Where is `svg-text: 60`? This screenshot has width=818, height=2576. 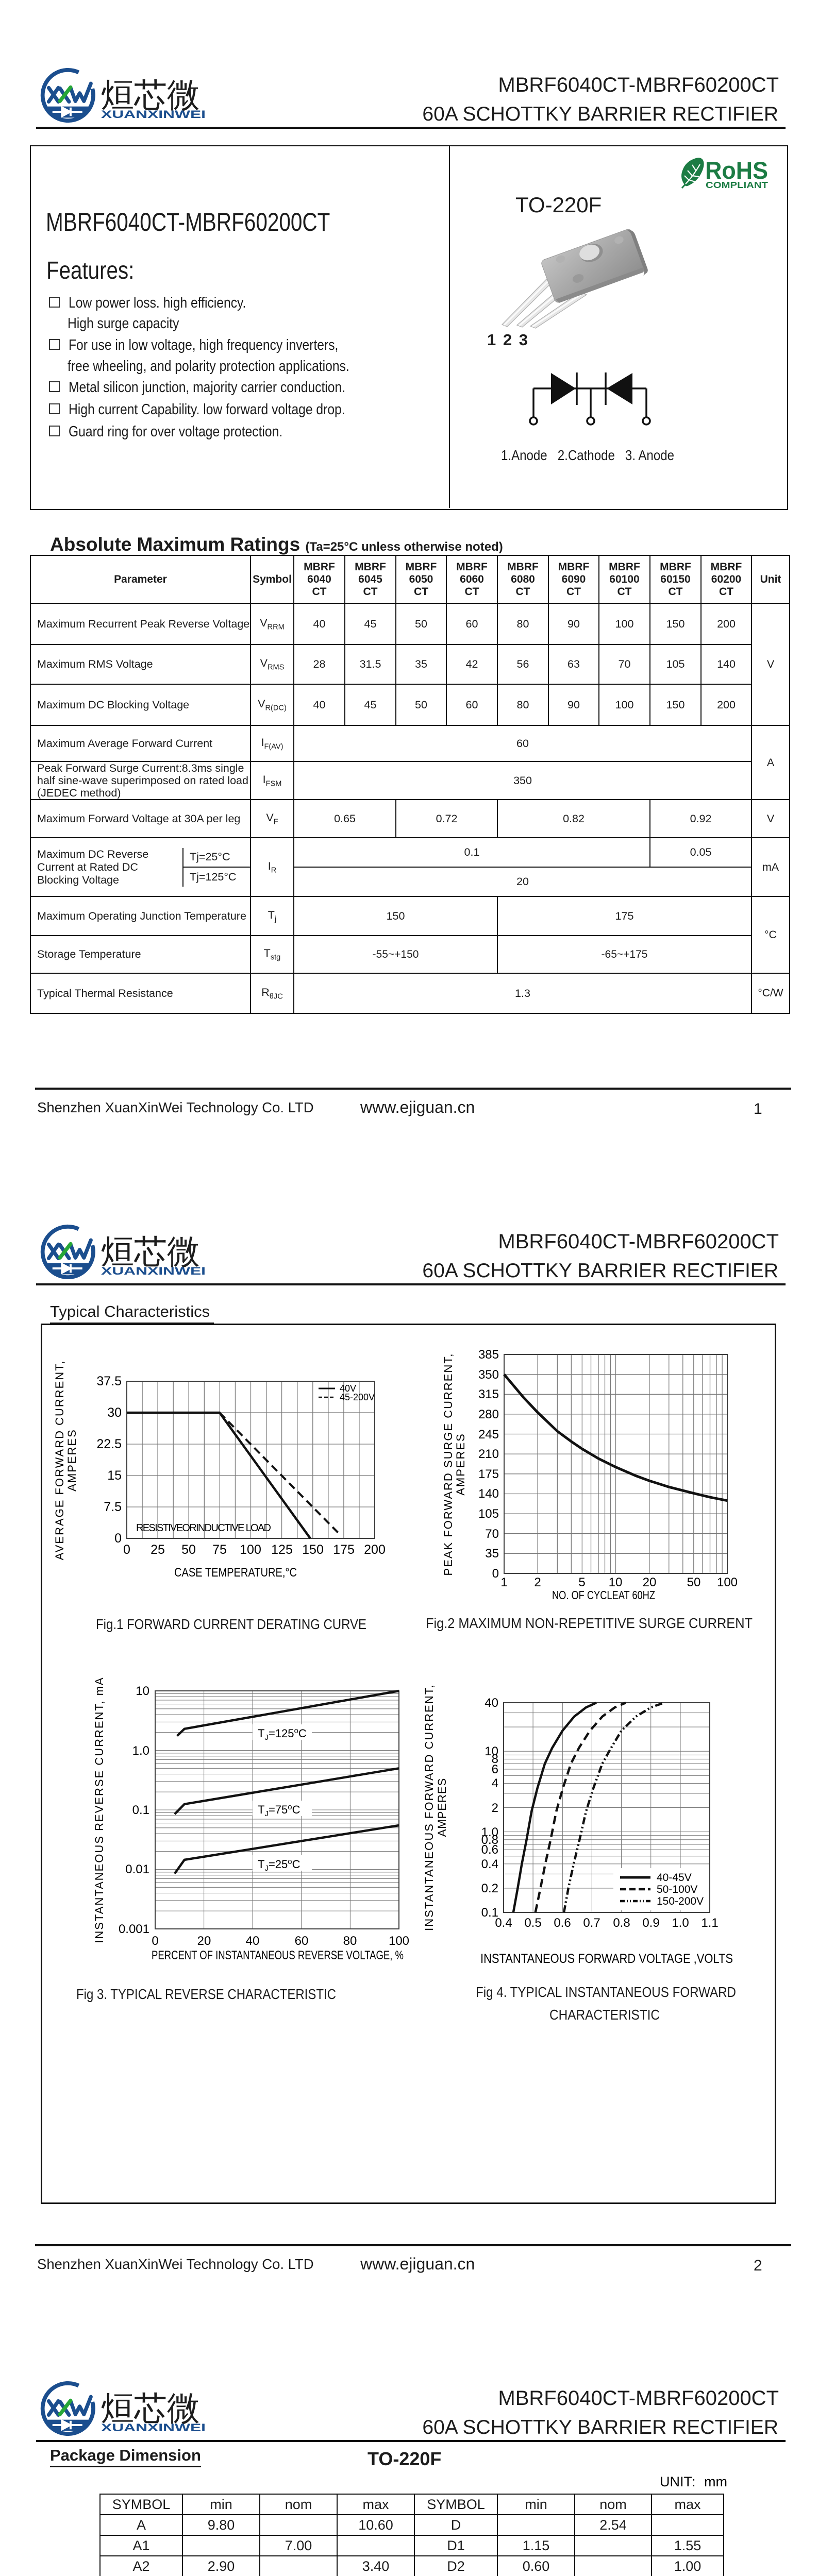
svg-text: 60 is located at coordinates (302, 1941).